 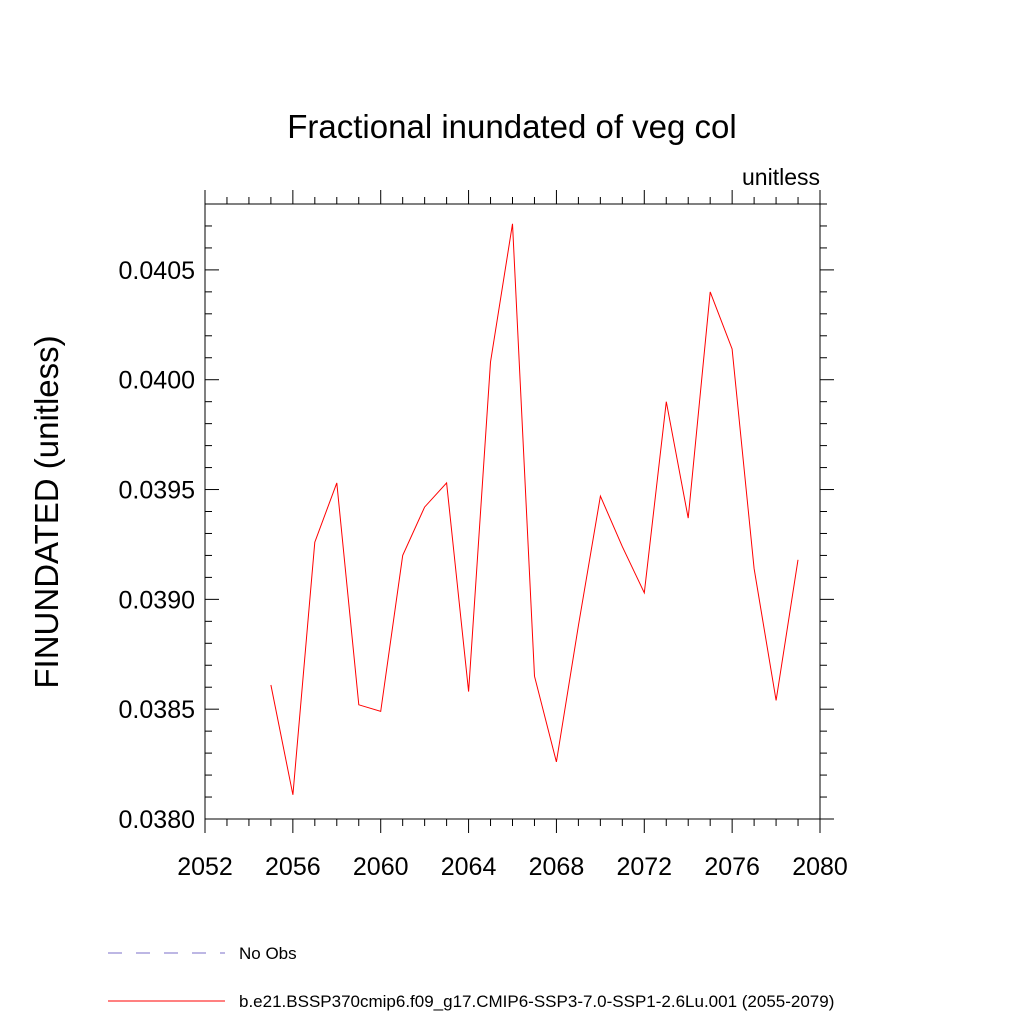 I want to click on x-tick-label: 2052, so click(x=205, y=867).